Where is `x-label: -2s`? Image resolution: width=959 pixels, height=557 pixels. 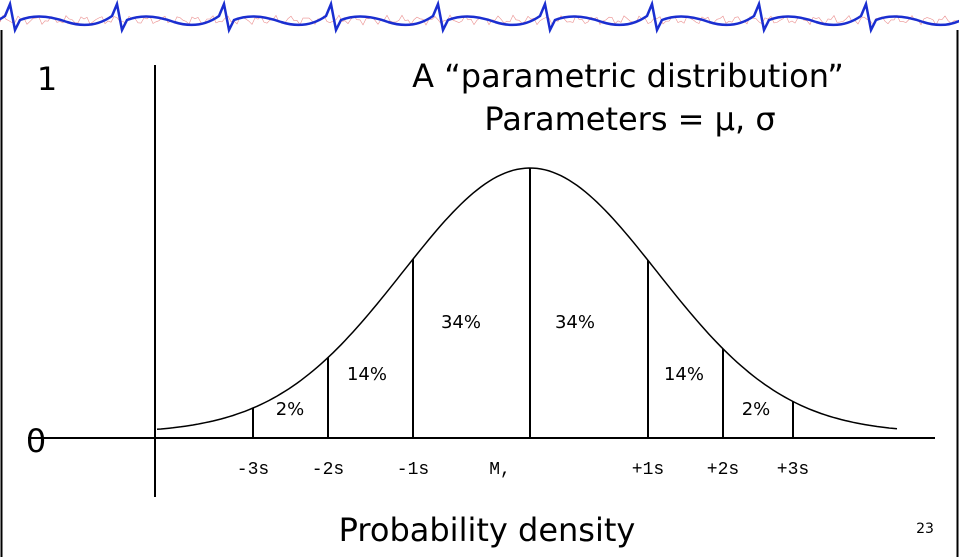
x-label: -2s is located at coordinates (328, 470).